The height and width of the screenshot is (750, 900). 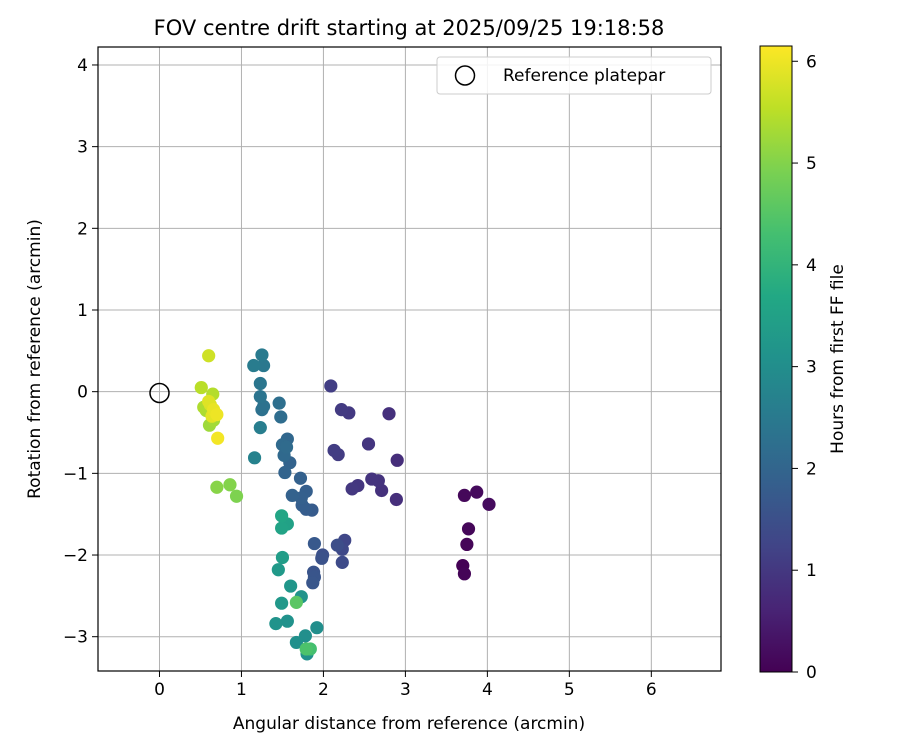 I want to click on x-tick-label: 5, so click(x=569, y=690).